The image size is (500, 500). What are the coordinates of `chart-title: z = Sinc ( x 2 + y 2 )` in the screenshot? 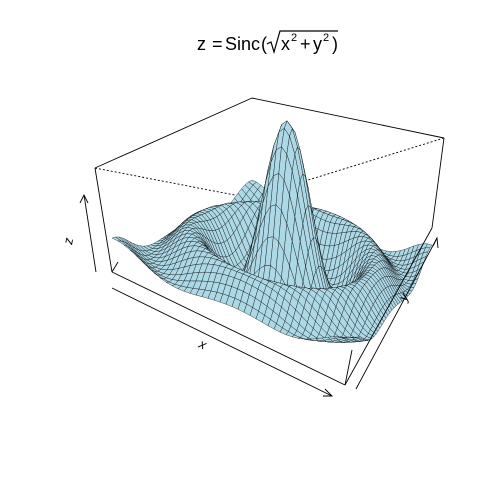 It's located at (267, 42).